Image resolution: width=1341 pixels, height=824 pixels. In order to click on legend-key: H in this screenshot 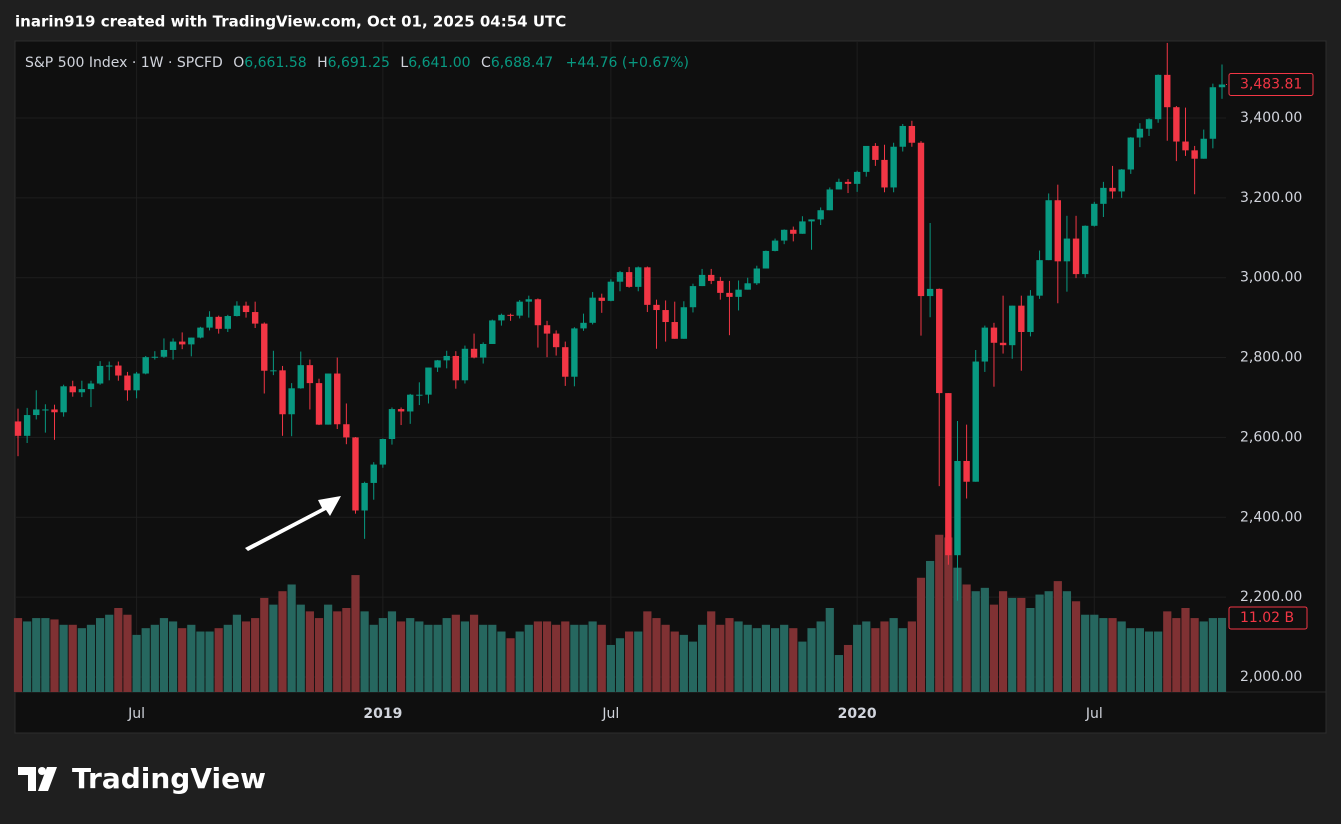, I will do `click(322, 63)`.